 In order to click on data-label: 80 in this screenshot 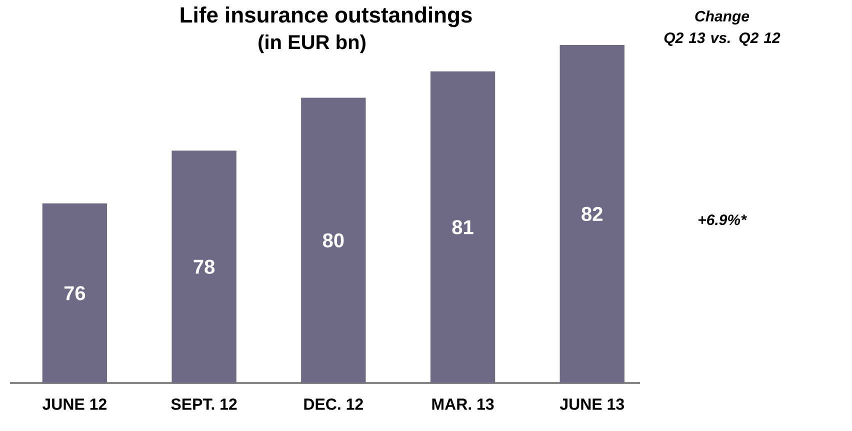, I will do `click(333, 240)`.